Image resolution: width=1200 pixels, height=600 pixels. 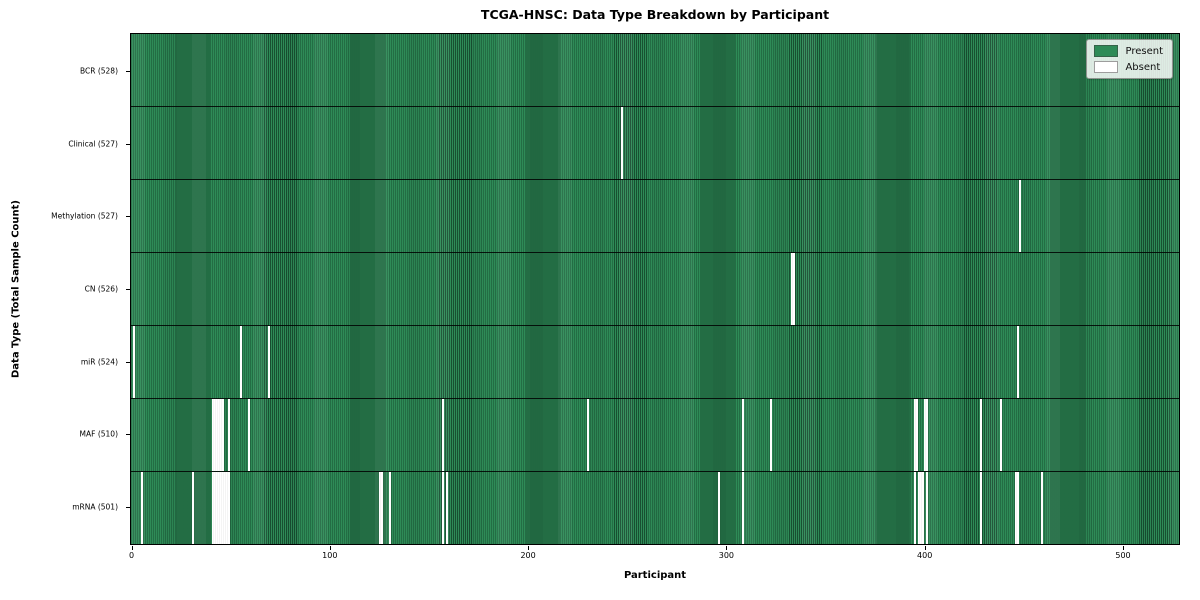 I want to click on heatmap-row-mir, so click(x=655, y=362).